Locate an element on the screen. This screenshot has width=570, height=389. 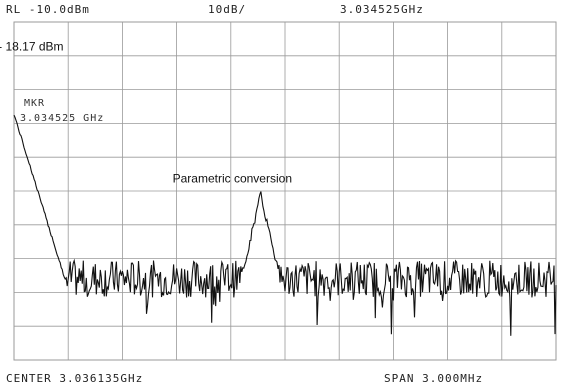
peak-label-parametric: Parametric conversion is located at coordinates (232, 178).